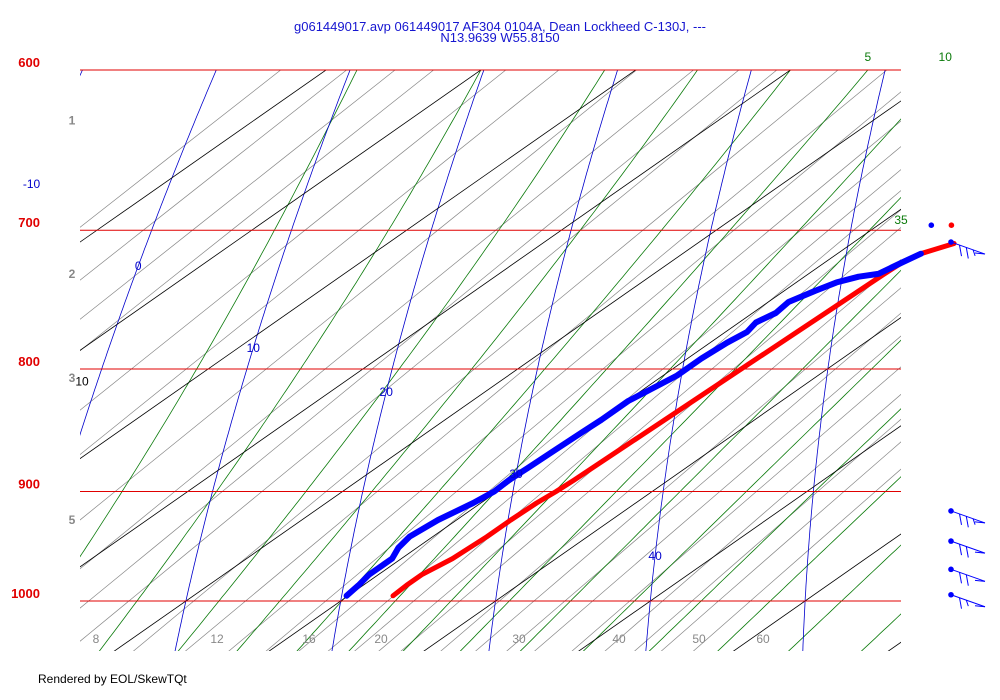  I want to click on wind-barbs, so click(967, 424).